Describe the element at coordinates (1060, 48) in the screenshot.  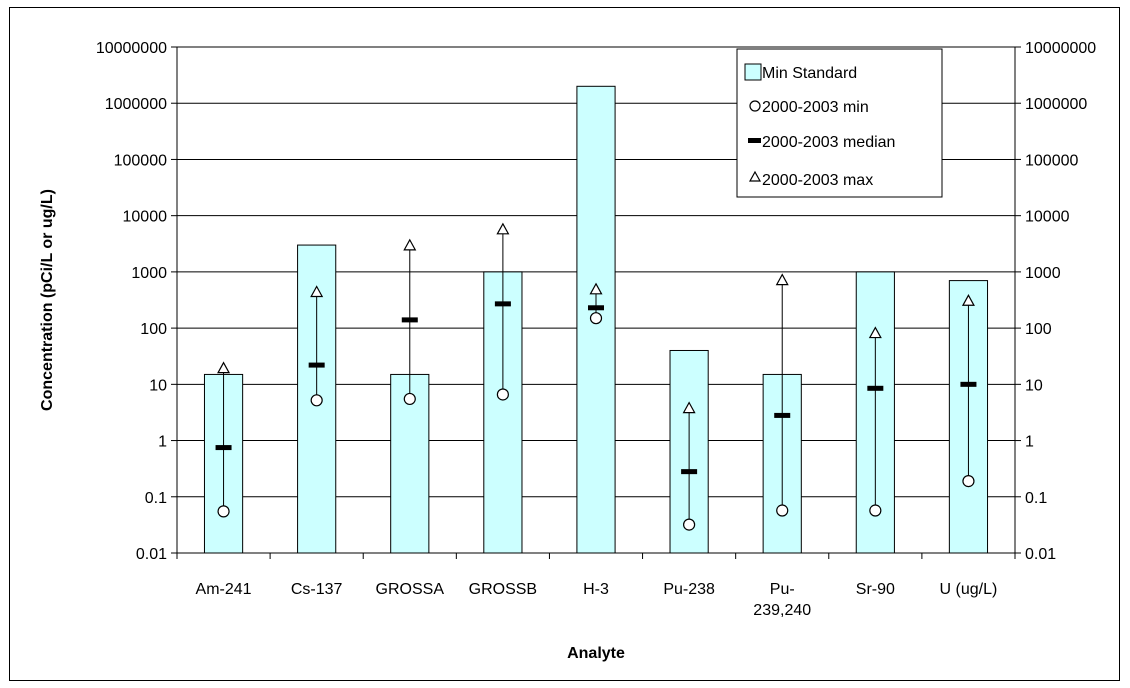
I see `y-tick-label-right: 10000000` at that location.